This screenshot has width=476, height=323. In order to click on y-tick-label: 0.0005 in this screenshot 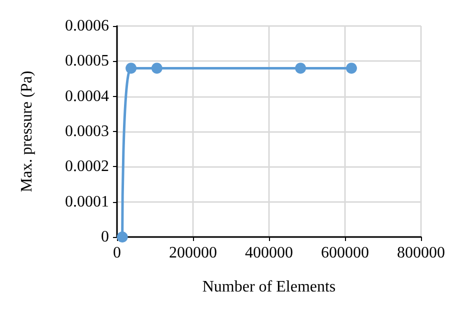, I will do `click(87, 61)`.